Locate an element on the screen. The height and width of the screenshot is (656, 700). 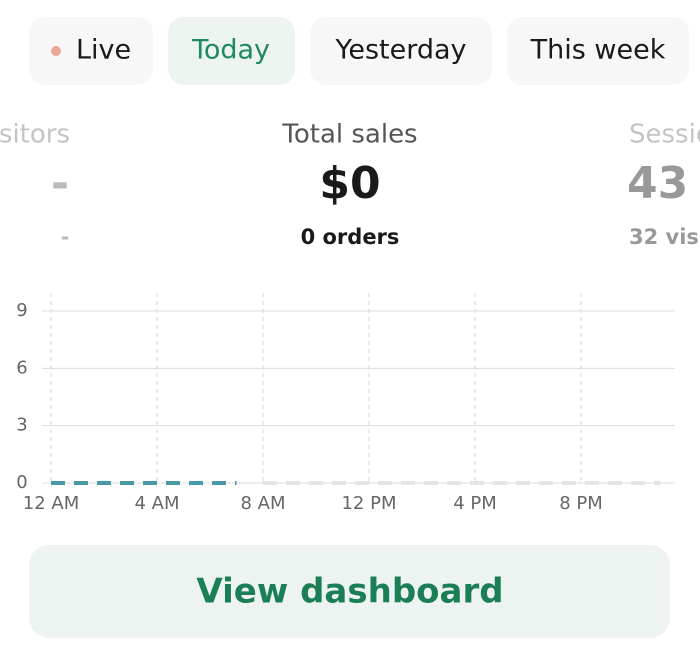
button-label: View dashboard is located at coordinates (349, 592).